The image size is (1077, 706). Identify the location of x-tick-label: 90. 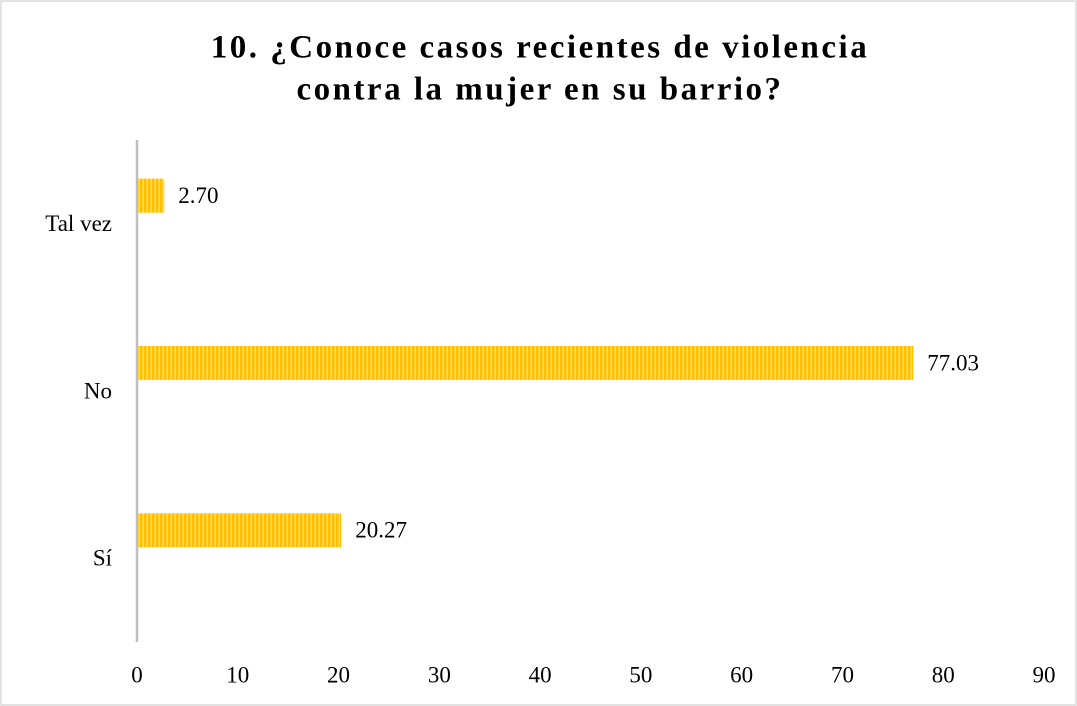
(1044, 674).